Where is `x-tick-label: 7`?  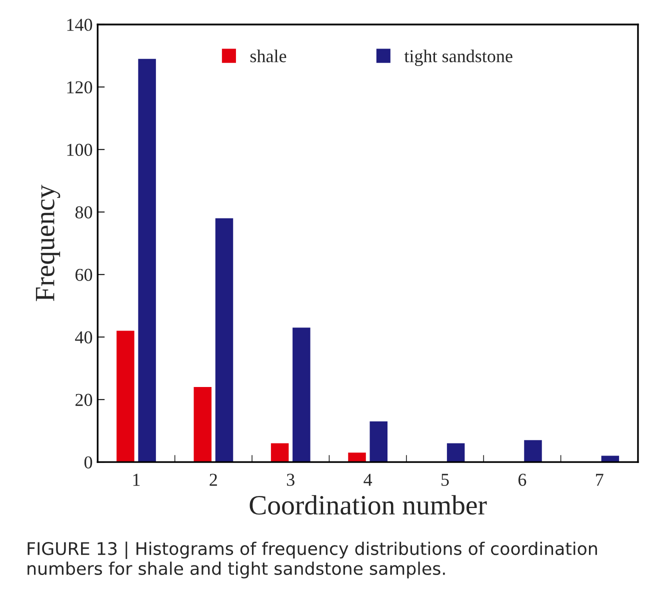 x-tick-label: 7 is located at coordinates (600, 480).